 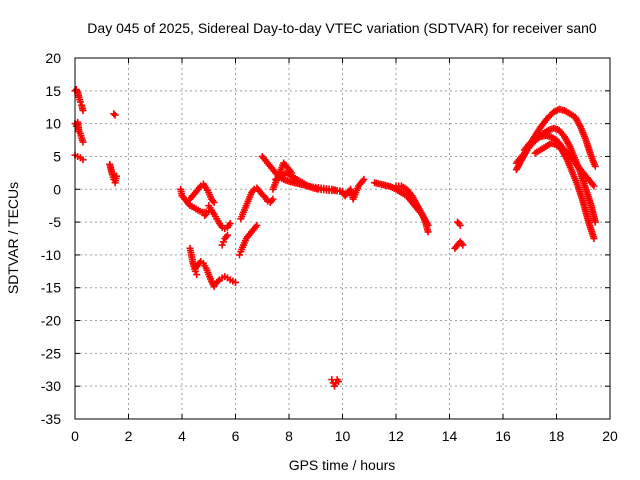 I want to click on y-tick-label: -25, so click(x=51, y=353).